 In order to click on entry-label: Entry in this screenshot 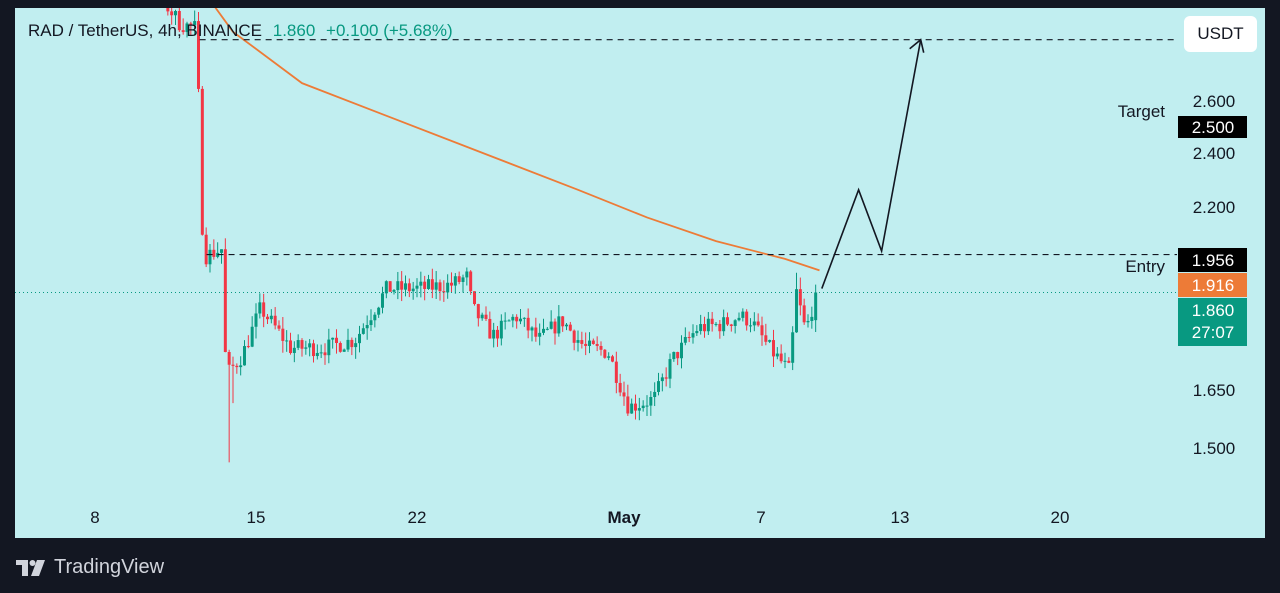, I will do `click(1145, 266)`.